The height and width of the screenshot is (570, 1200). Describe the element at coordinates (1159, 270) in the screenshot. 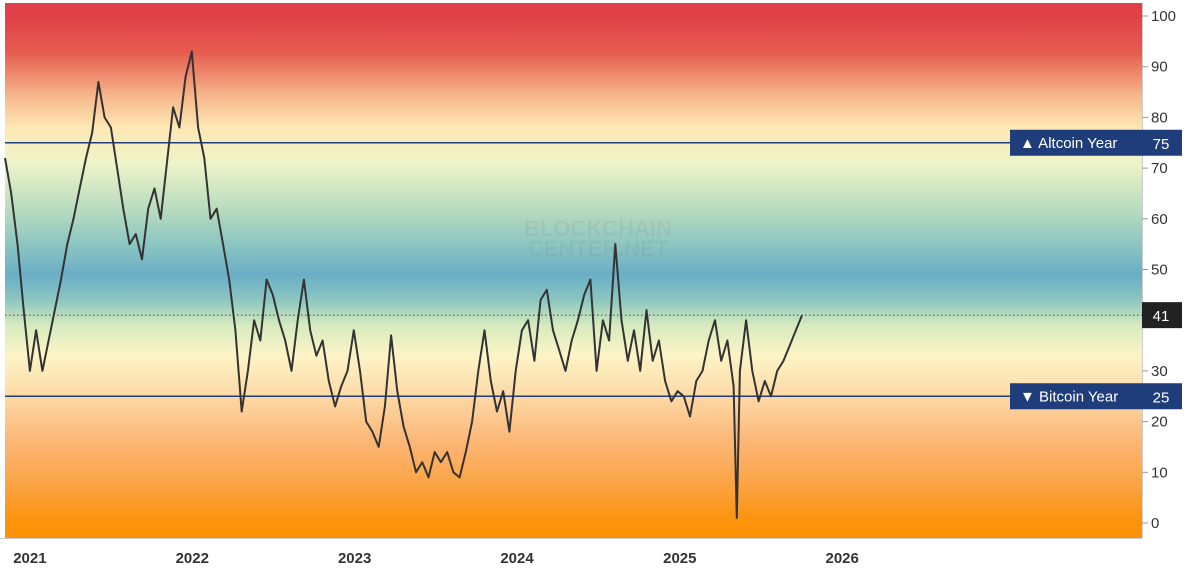

I see `y-tick-label: 50` at that location.